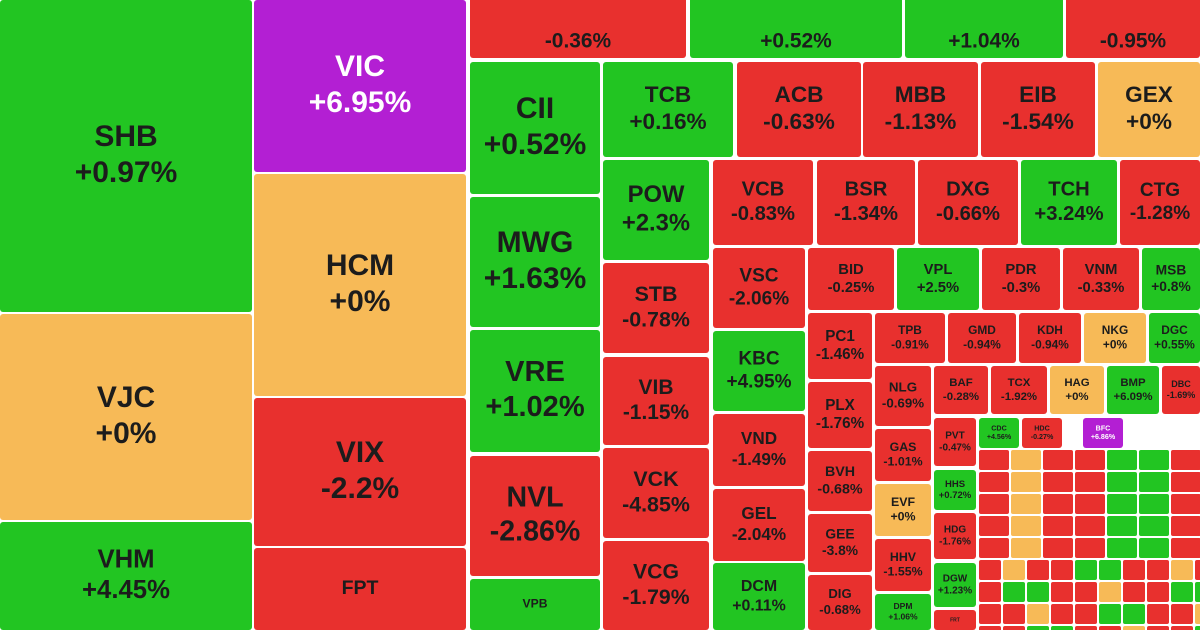 The height and width of the screenshot is (630, 1200). What do you see at coordinates (656, 505) in the screenshot?
I see `change: -4.85%` at bounding box center [656, 505].